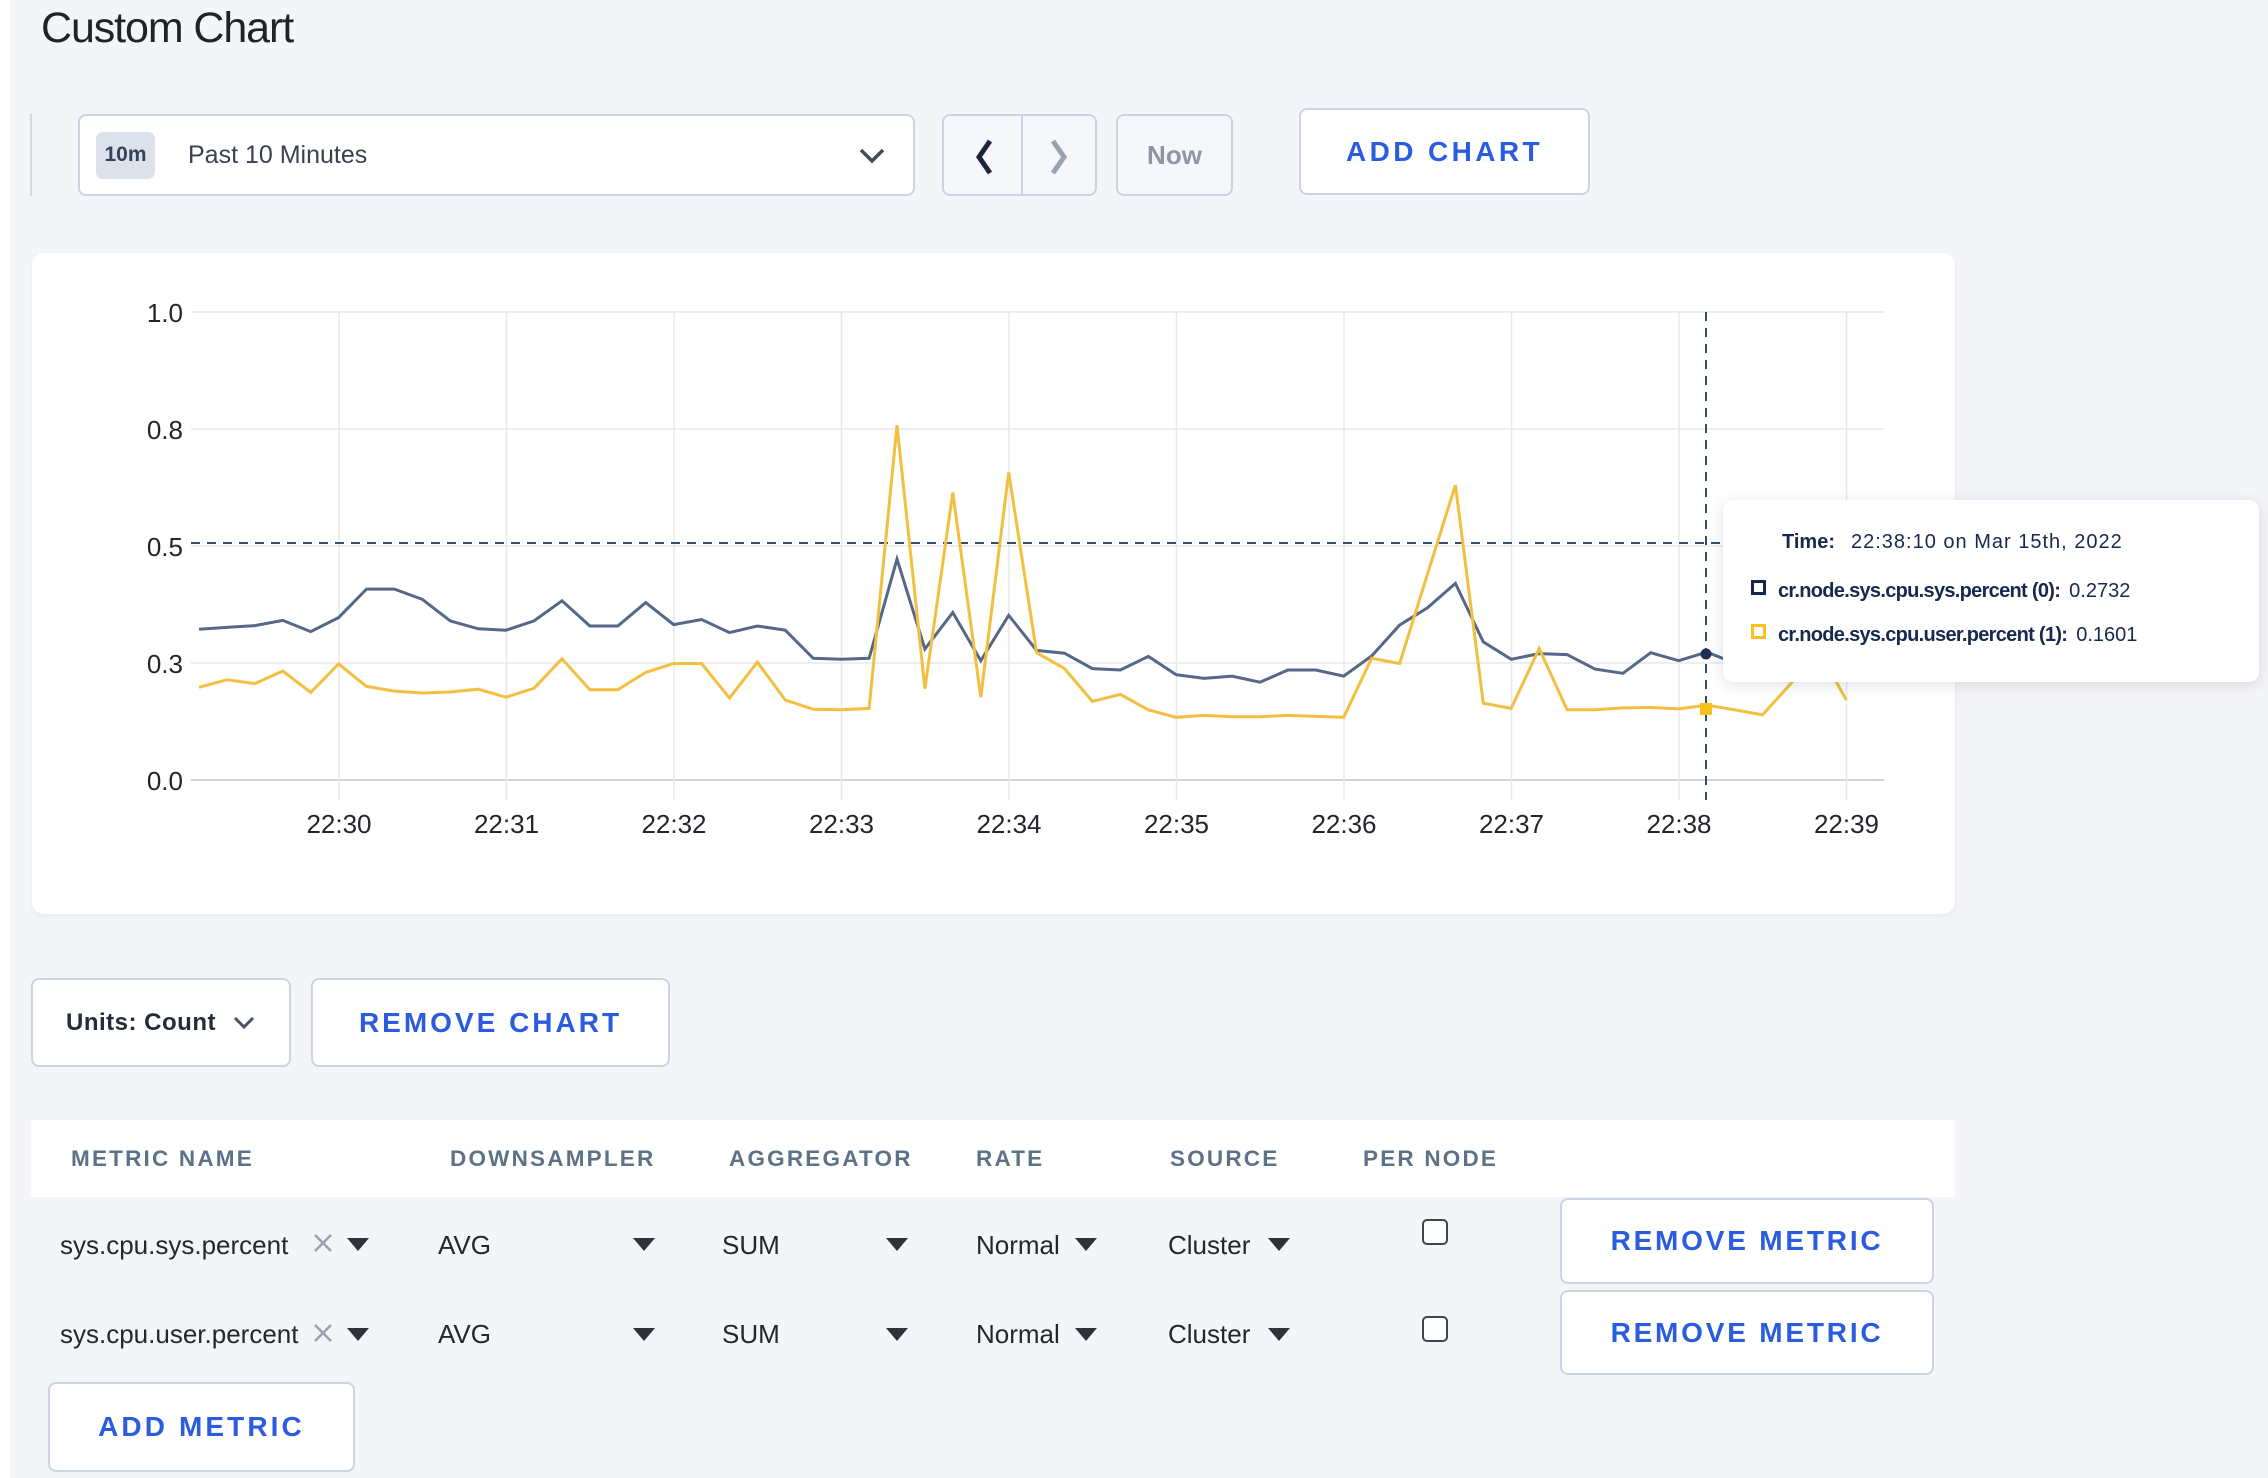 The height and width of the screenshot is (1478, 2268). I want to click on svg-text: 22:31, so click(506, 824).